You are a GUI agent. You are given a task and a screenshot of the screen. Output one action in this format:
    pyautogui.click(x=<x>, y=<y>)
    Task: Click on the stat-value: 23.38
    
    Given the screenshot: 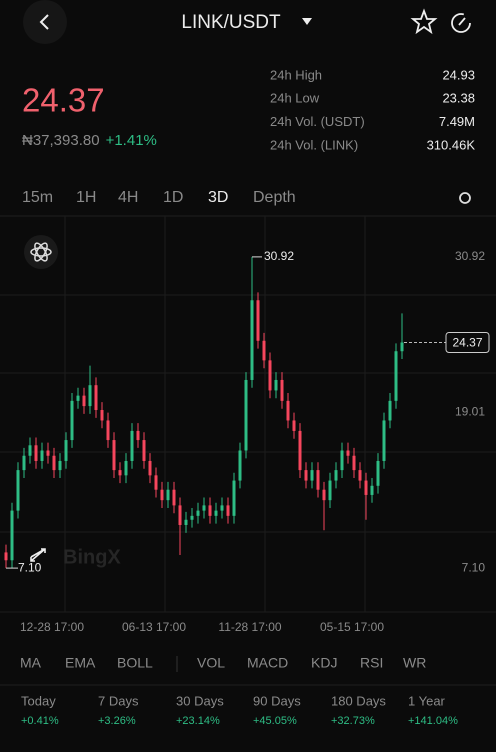 What is the action you would take?
    pyautogui.click(x=458, y=98)
    